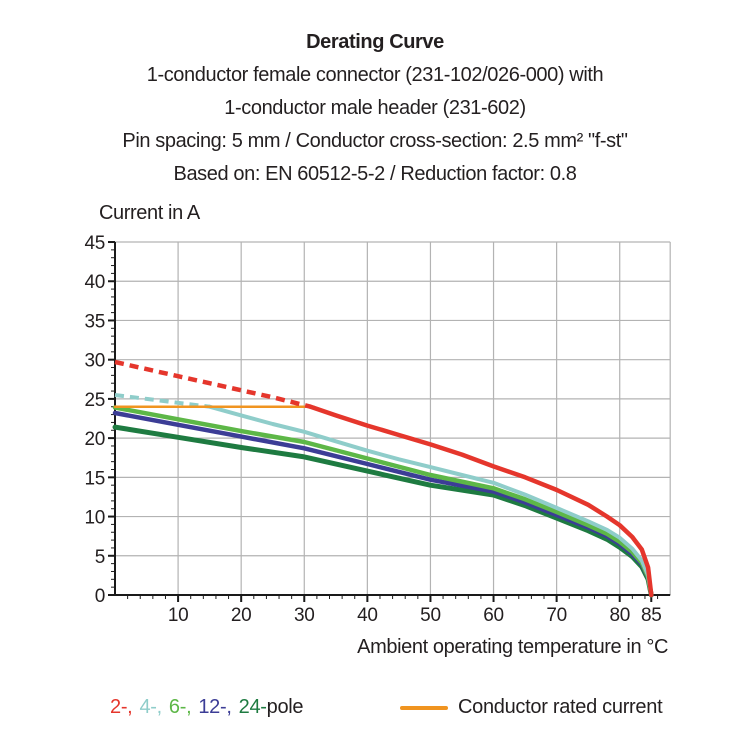 The height and width of the screenshot is (750, 750). I want to click on x-tick-label: 40, so click(367, 615).